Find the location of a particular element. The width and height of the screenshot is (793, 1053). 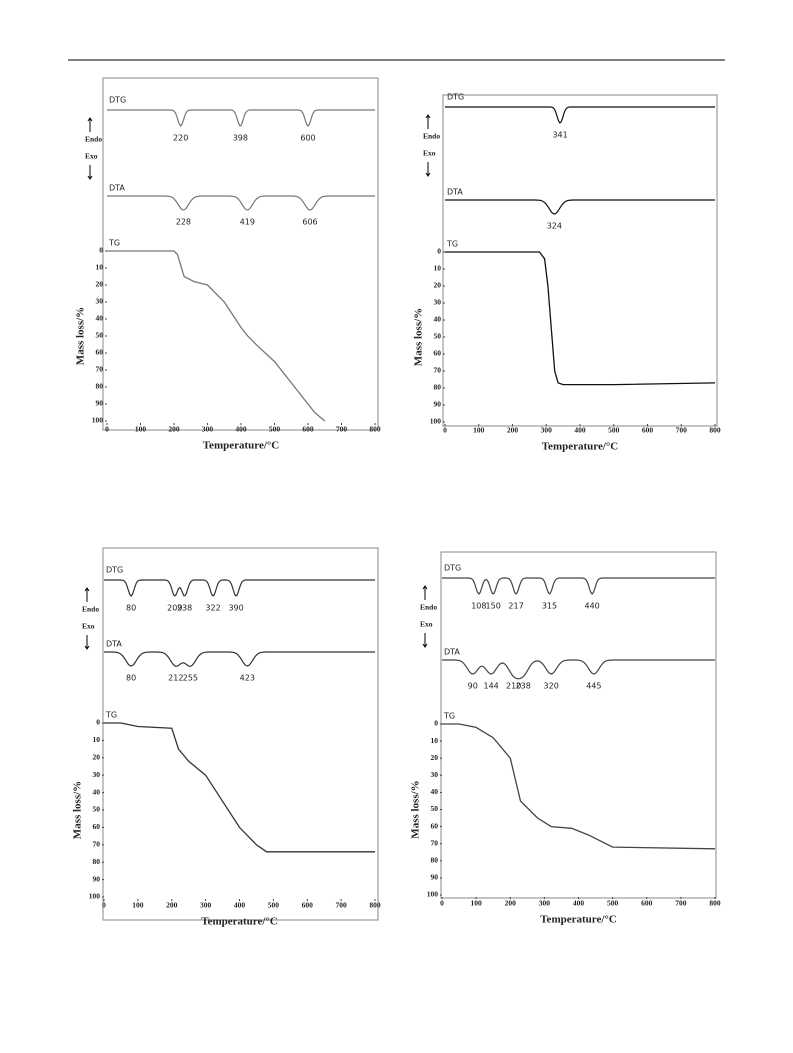

y-axis-label: Mass loss/% is located at coordinates (81, 336).